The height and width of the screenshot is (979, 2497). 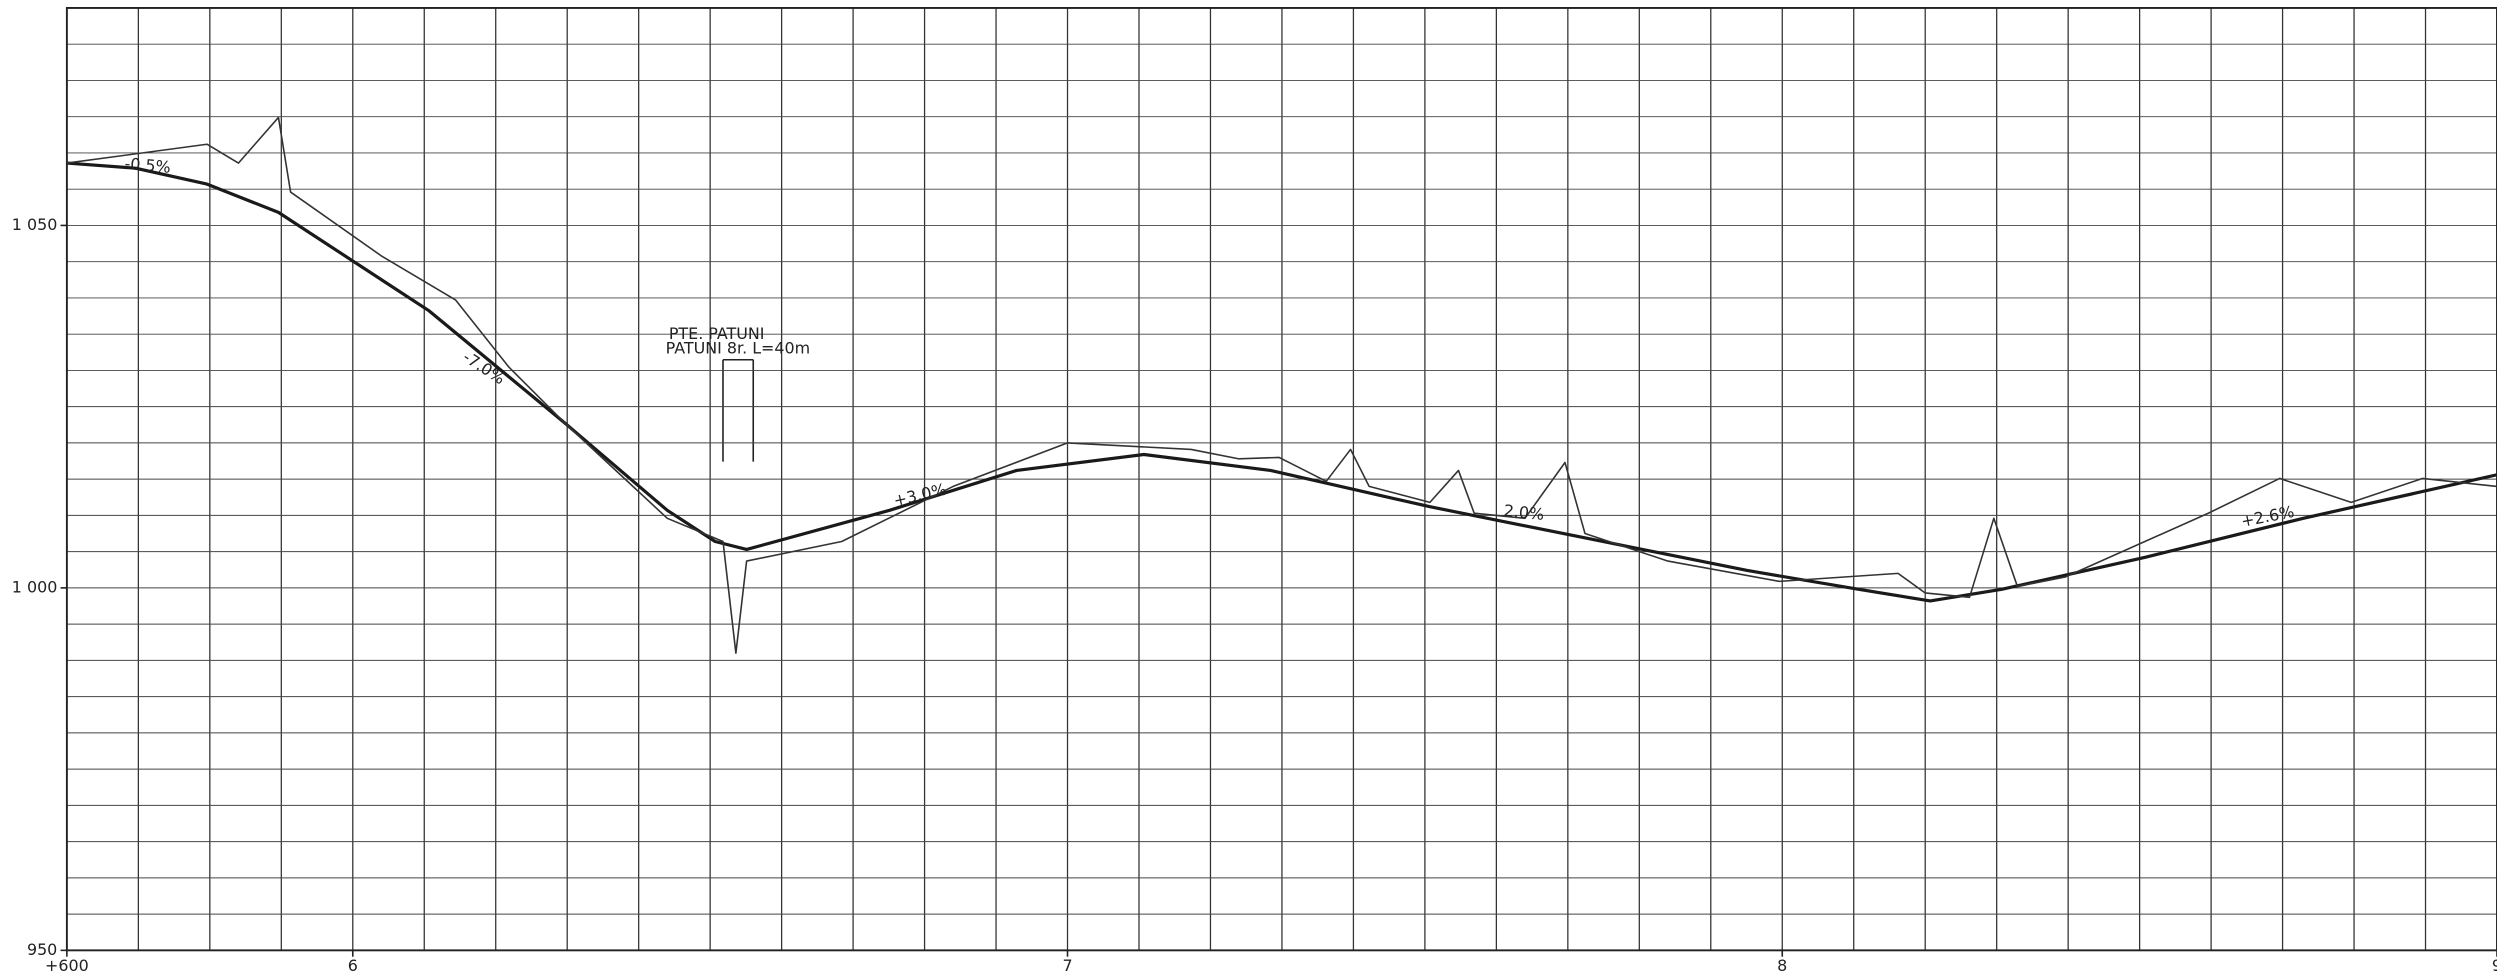 I want to click on annotation: PTE. PATUNI, so click(x=717, y=333).